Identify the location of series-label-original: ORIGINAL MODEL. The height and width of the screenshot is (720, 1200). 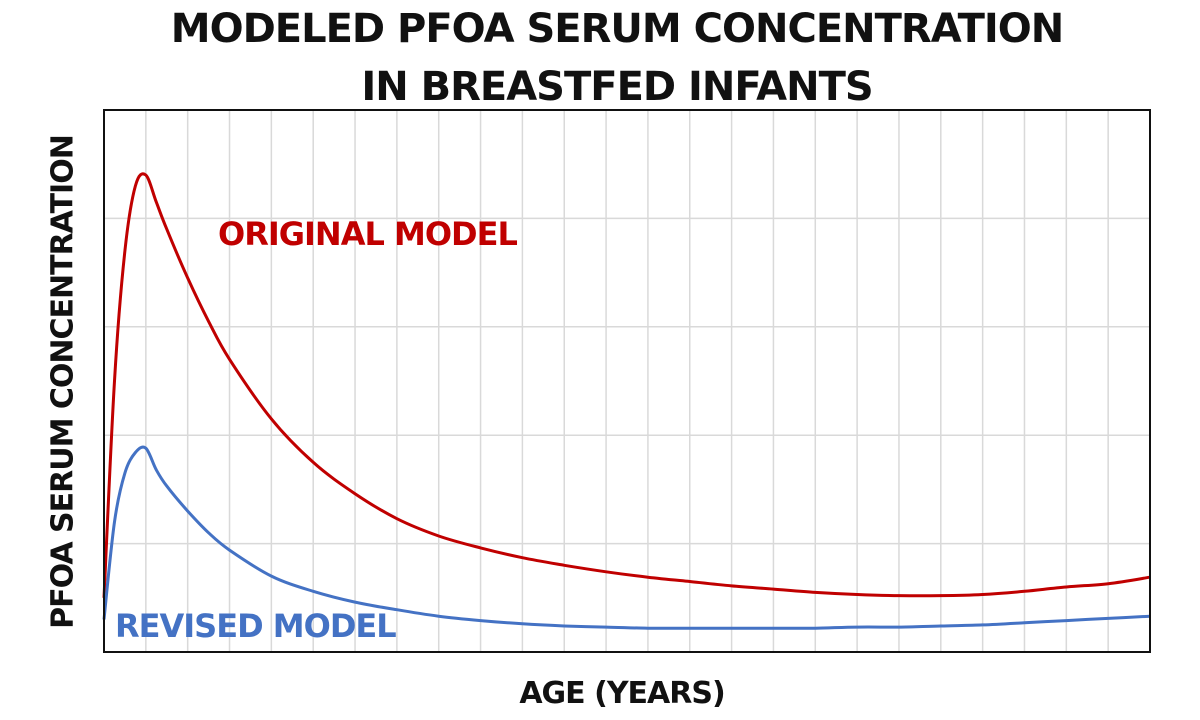
(367, 234).